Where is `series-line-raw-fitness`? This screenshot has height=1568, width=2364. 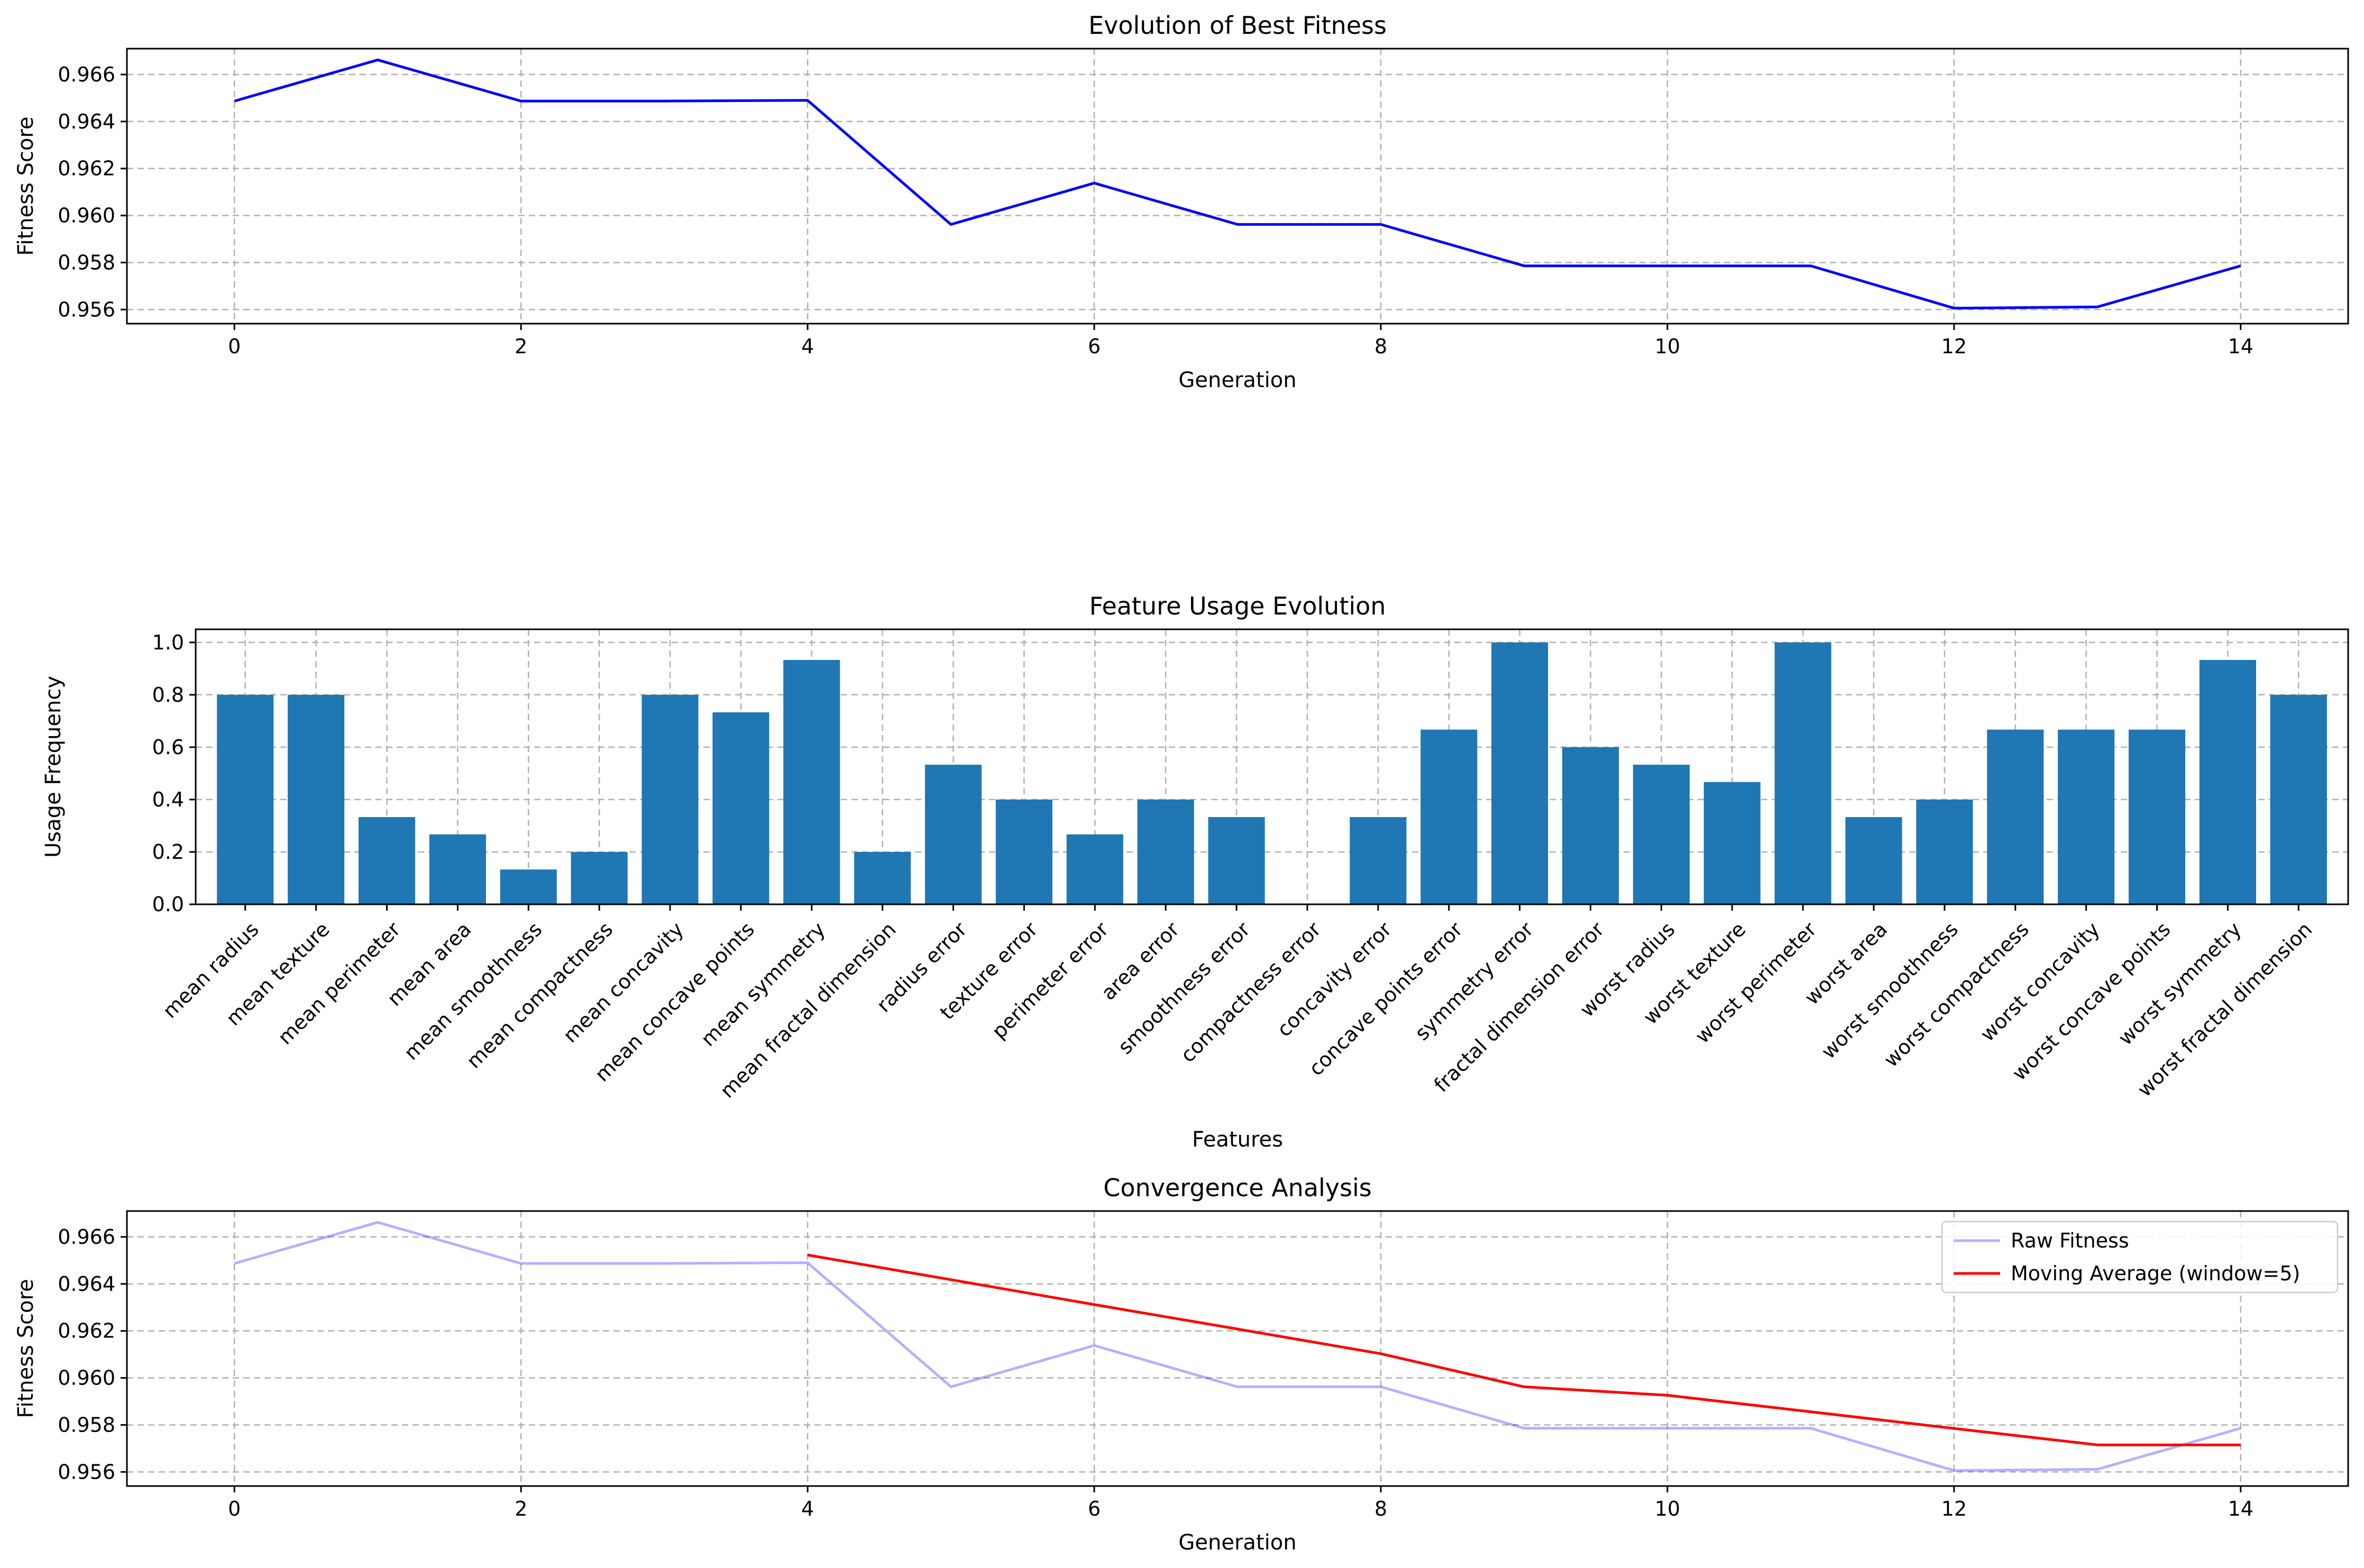 series-line-raw-fitness is located at coordinates (1237, 1346).